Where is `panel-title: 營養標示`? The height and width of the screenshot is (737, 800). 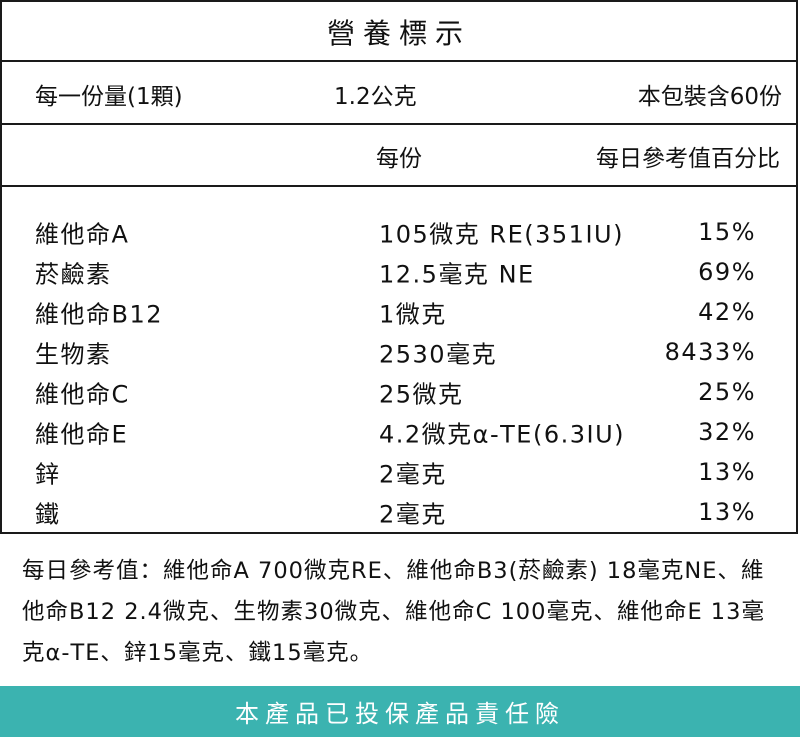
panel-title: 營養標示 is located at coordinates (398, 33).